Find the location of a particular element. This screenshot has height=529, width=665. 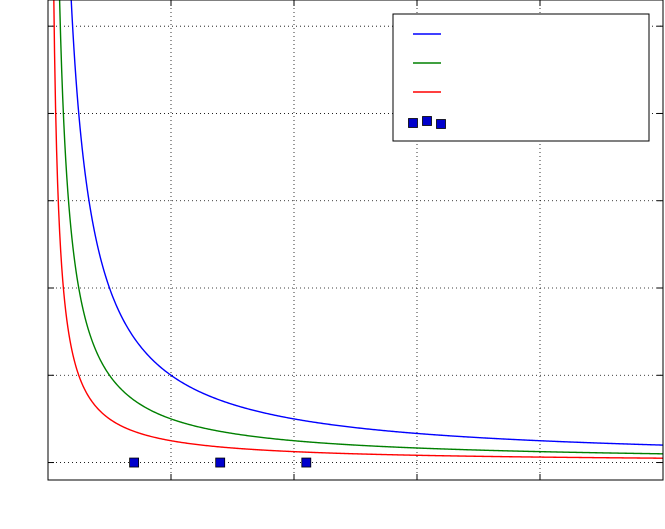

legend is located at coordinates (521, 77).